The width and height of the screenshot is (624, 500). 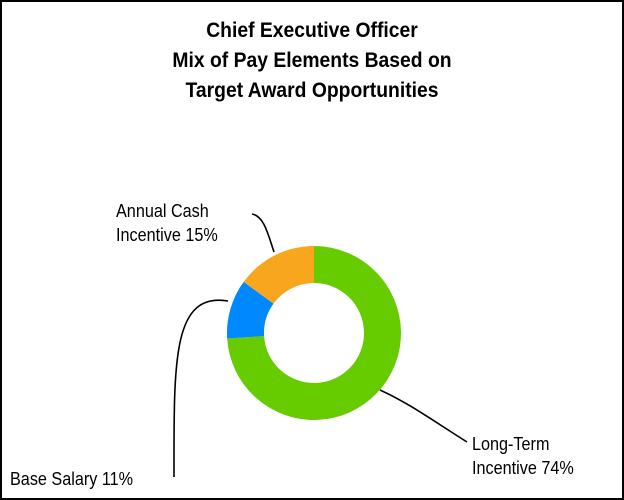 I want to click on slice-label-base-salary: Base Salary 11%, so click(x=71, y=479).